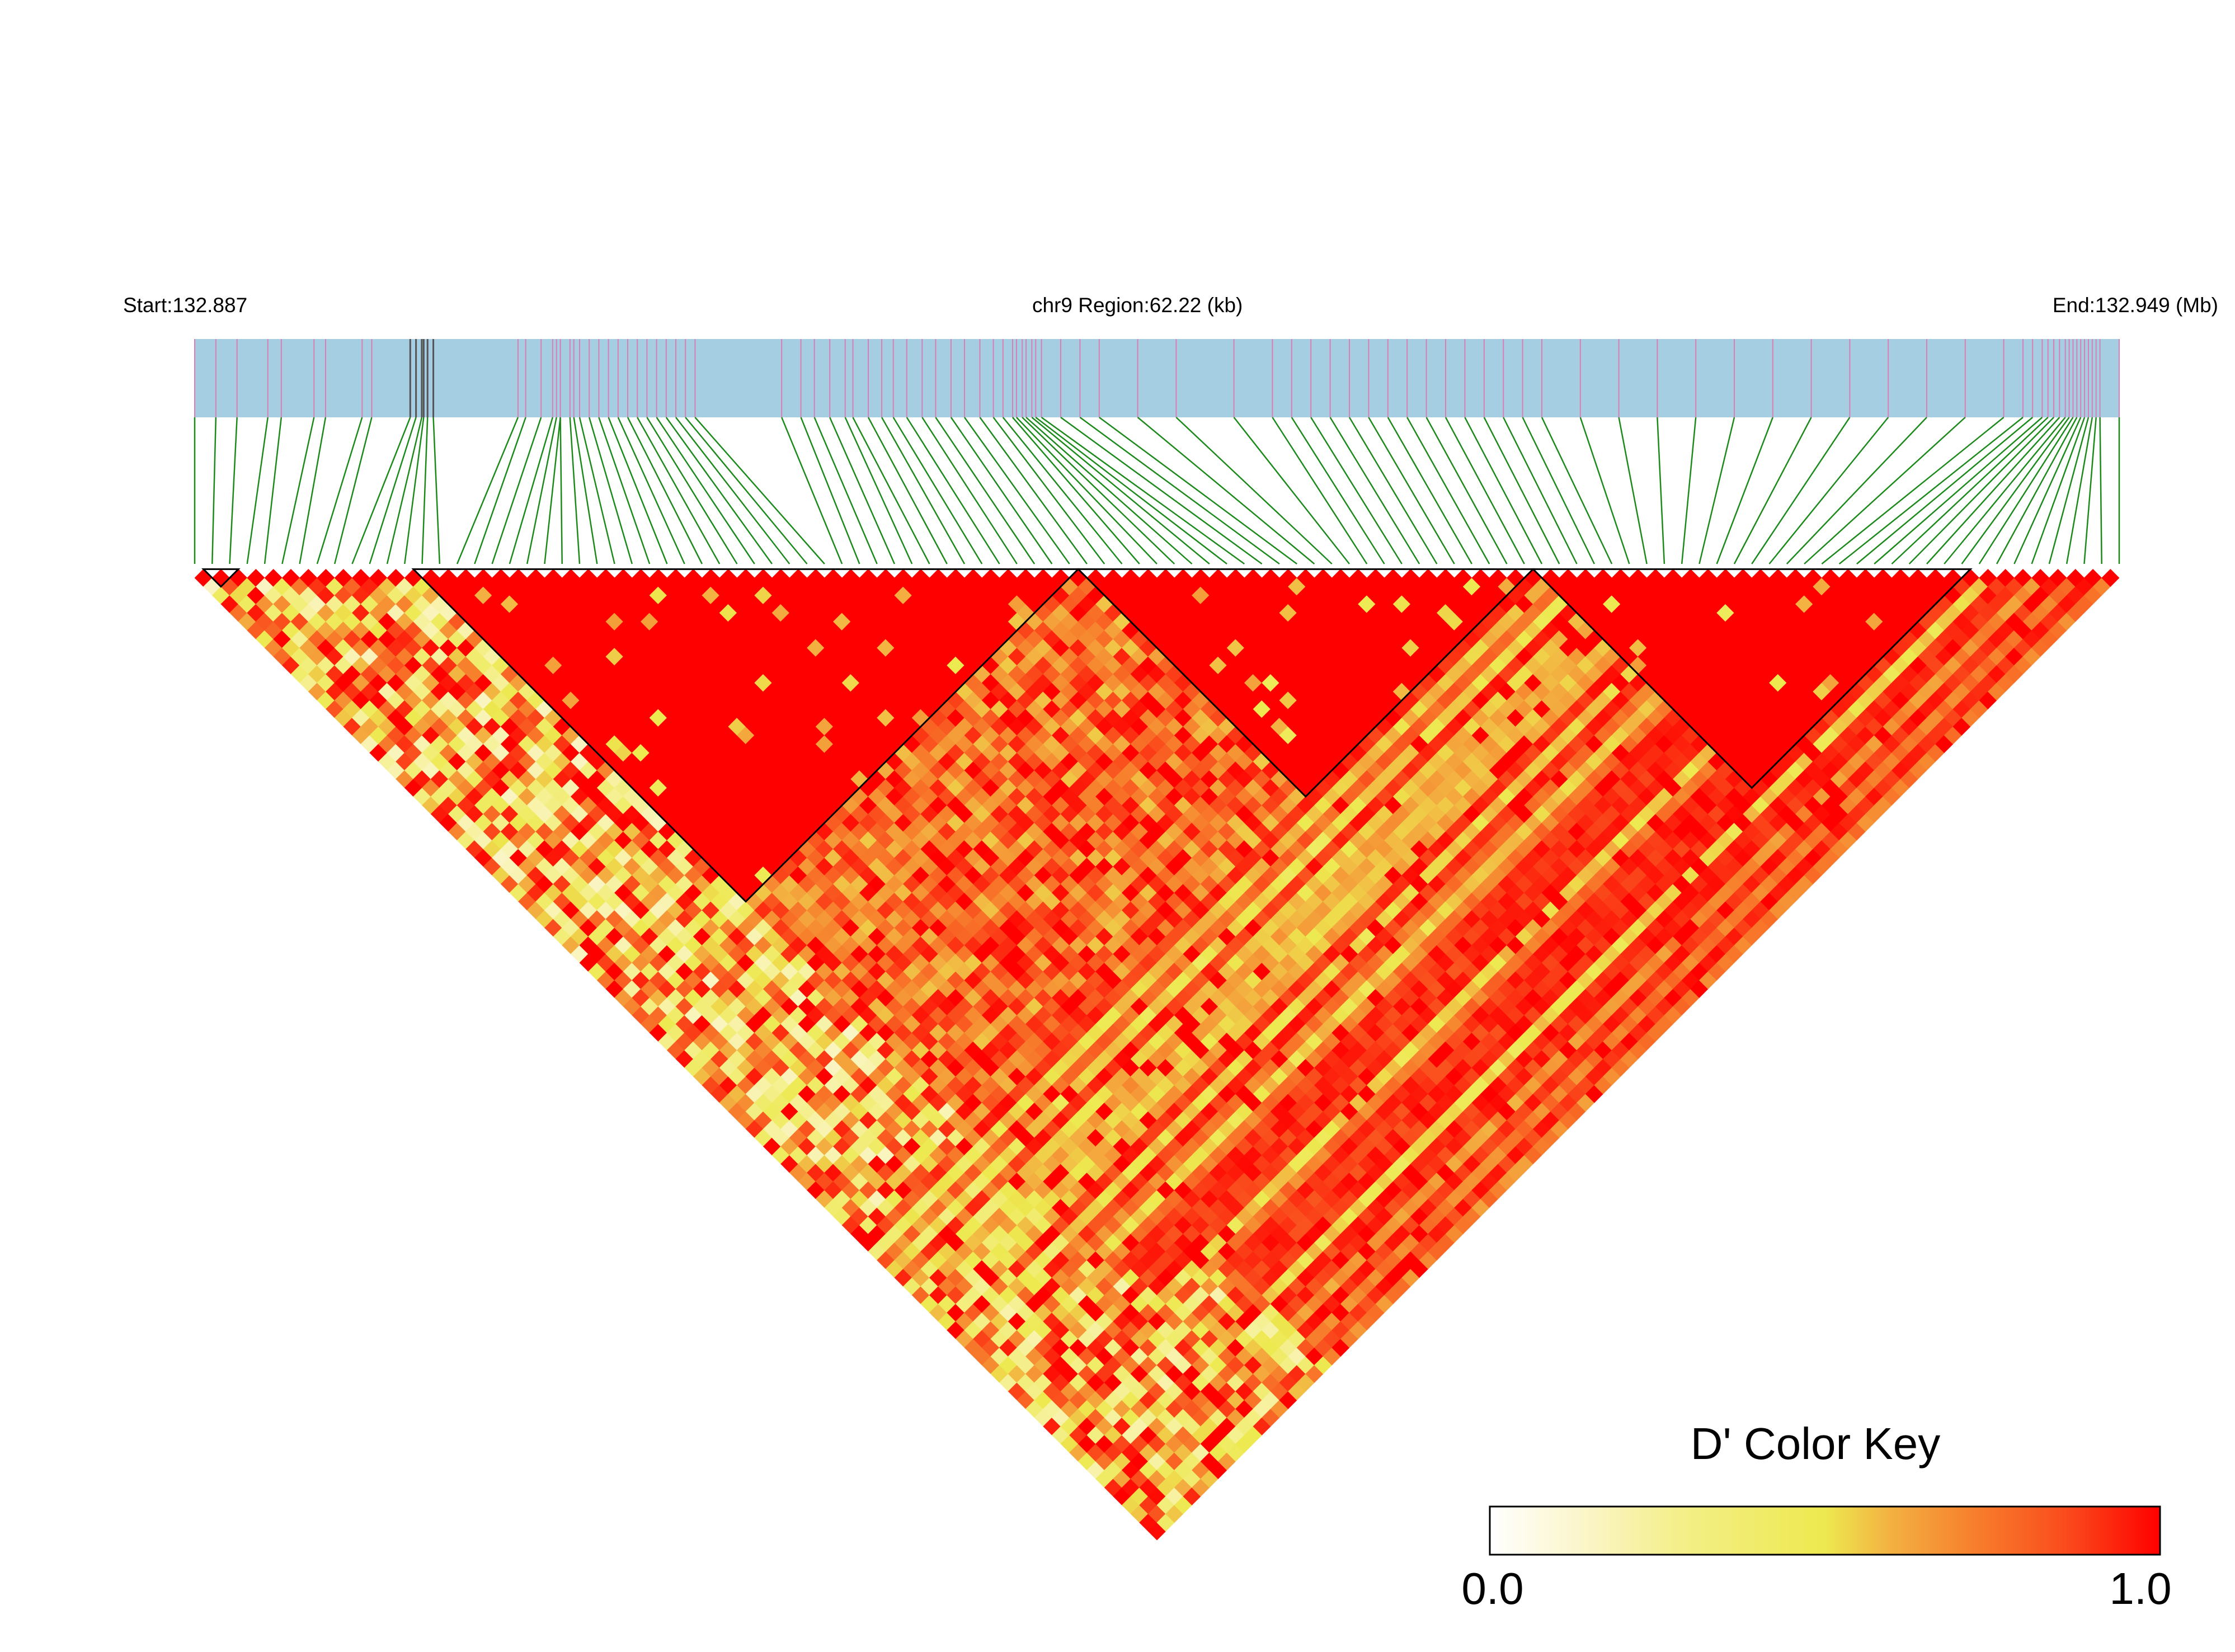 This screenshot has width=2235, height=1652. Describe the element at coordinates (1137, 306) in the screenshot. I see `region-label: chr9 Region:62.22 (kb)` at that location.